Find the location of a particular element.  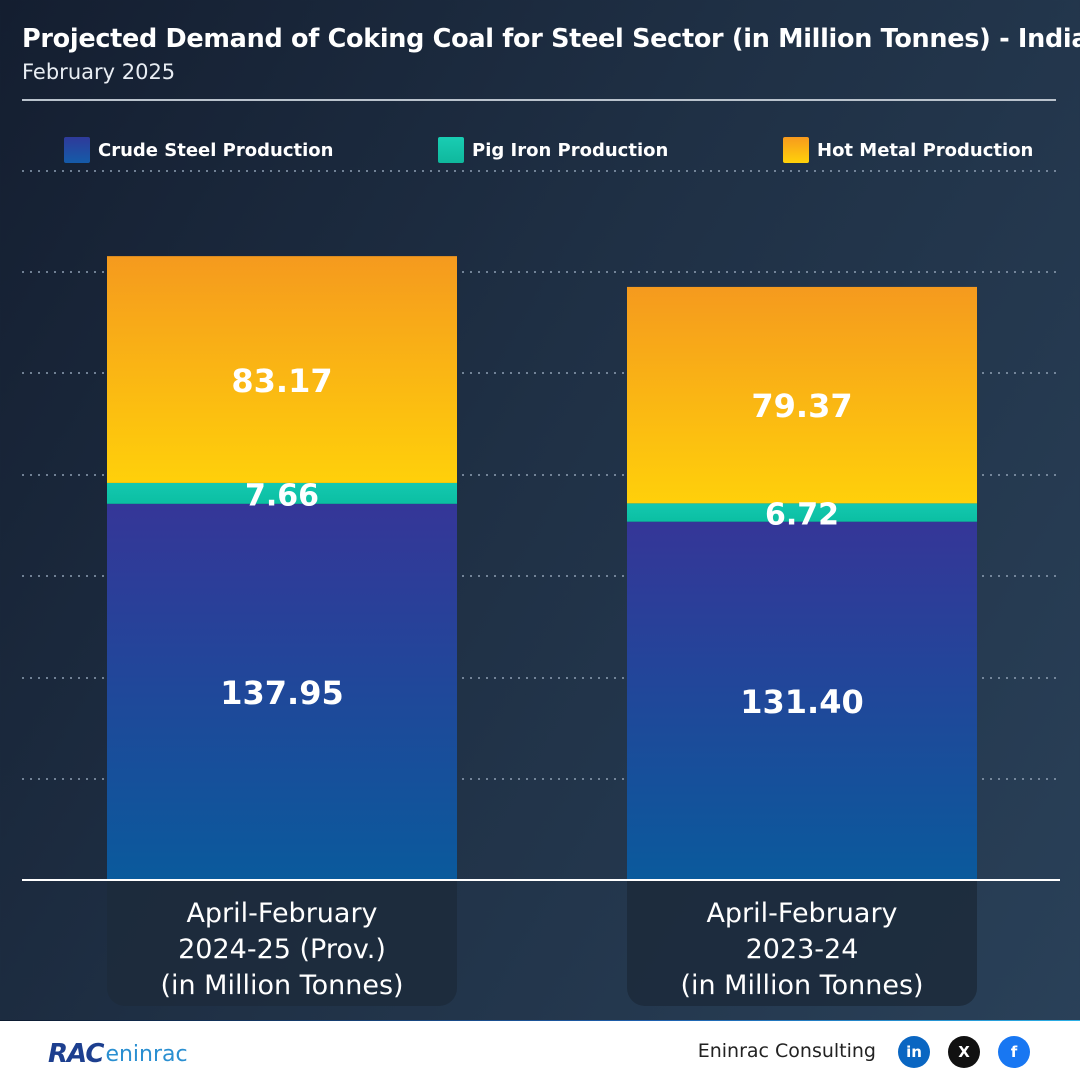

chart-subtitle: February 2025 is located at coordinates (99, 72).